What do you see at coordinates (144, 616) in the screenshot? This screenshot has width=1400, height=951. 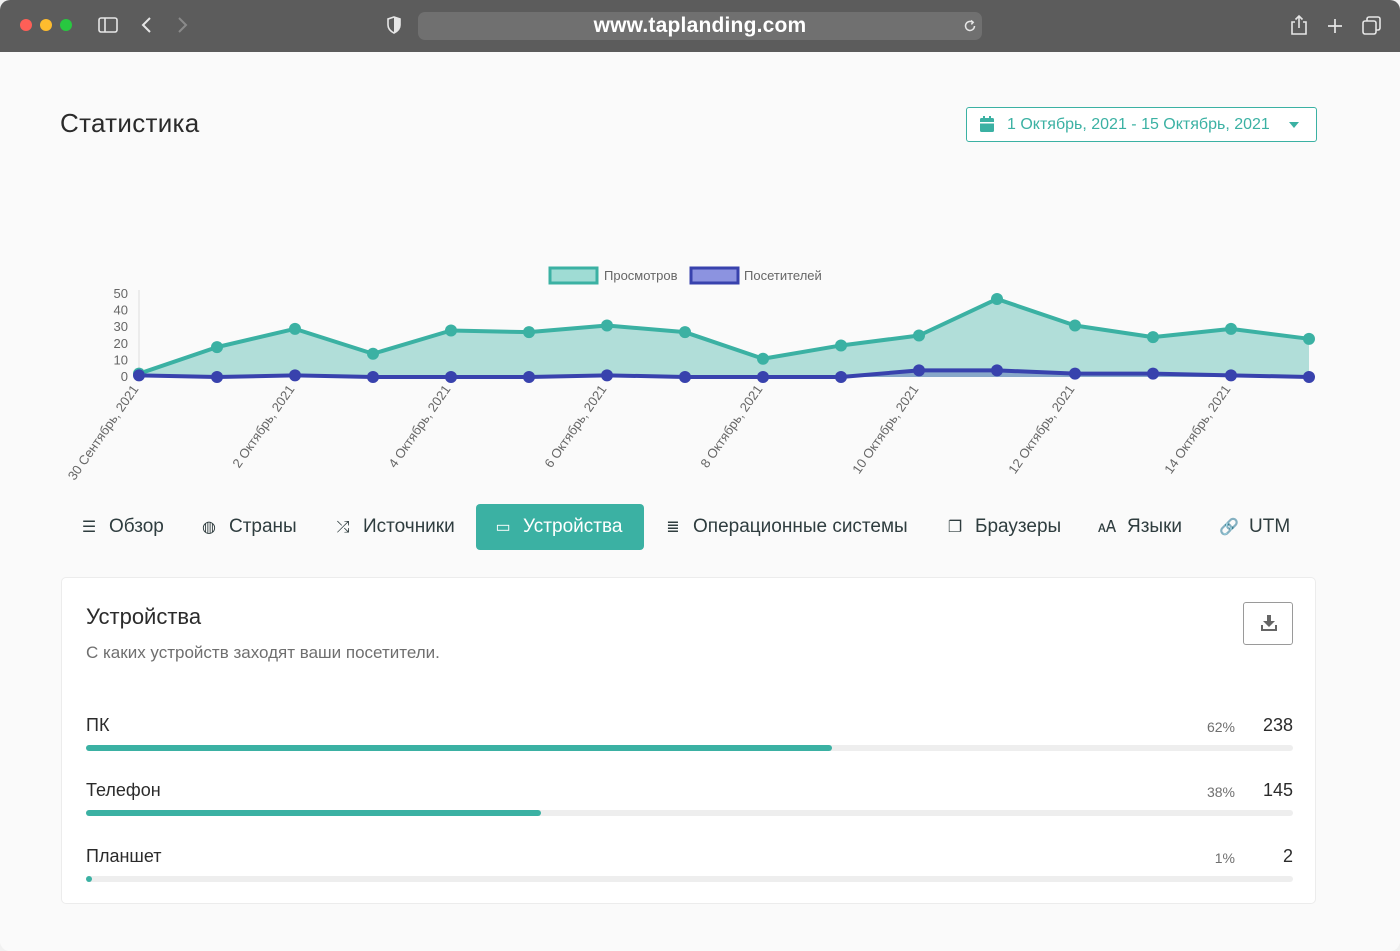 I see `card-title: Устройства` at bounding box center [144, 616].